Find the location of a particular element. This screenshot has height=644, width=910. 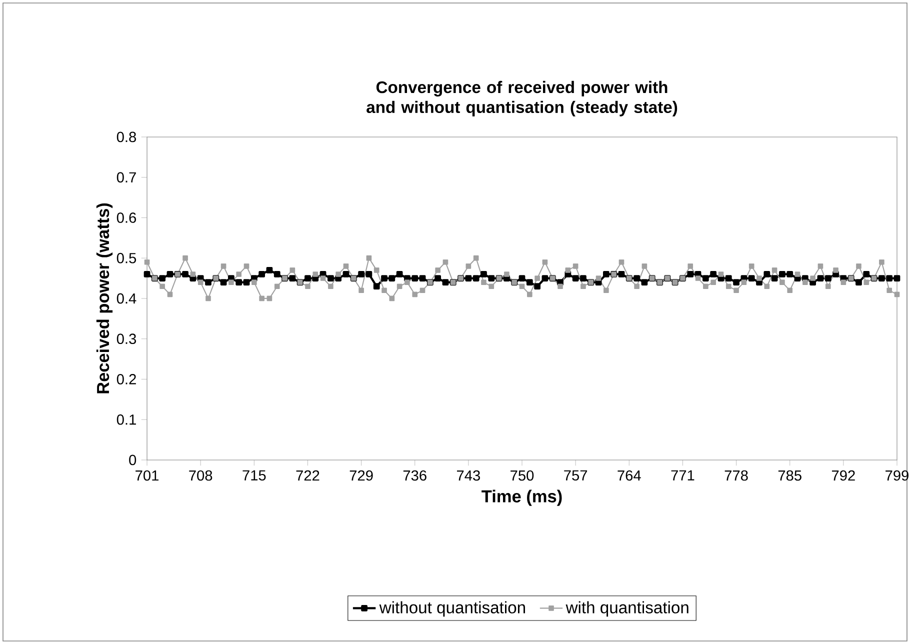

x-tick-label: 771 is located at coordinates (682, 475).